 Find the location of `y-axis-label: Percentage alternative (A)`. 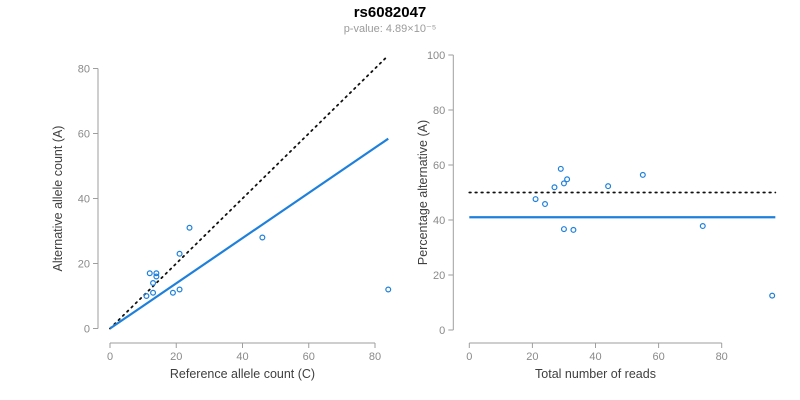

y-axis-label: Percentage alternative (A) is located at coordinates (423, 192).